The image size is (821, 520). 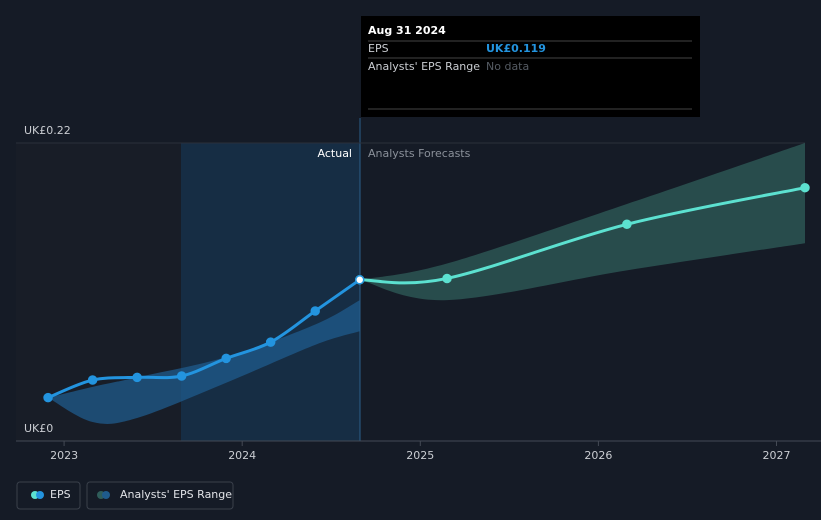 What do you see at coordinates (582, 235) in the screenshot?
I see `eps-line` at bounding box center [582, 235].